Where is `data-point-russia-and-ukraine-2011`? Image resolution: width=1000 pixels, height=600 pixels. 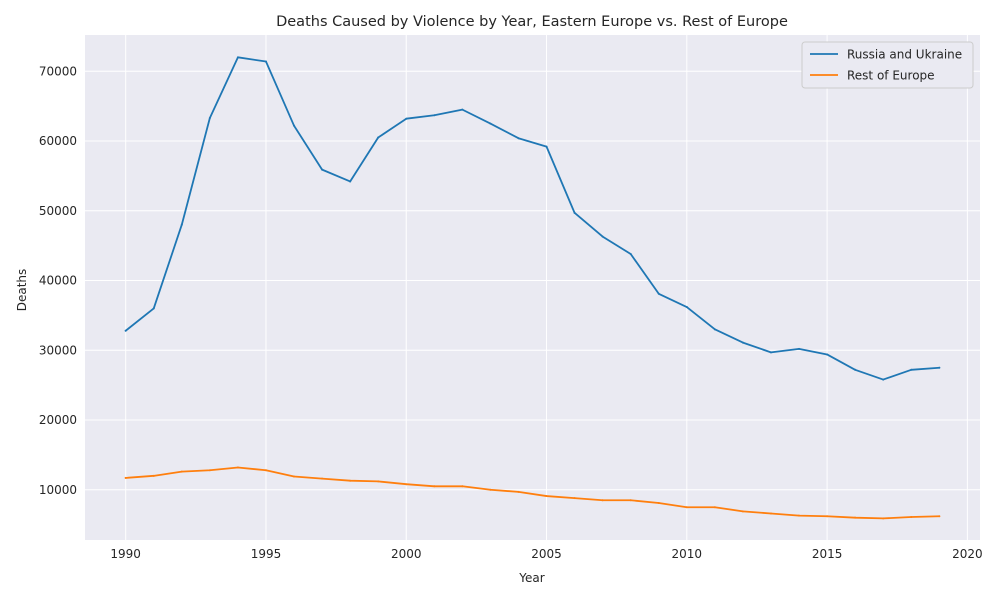
data-point-russia-and-ukraine-2011 is located at coordinates (714, 329).